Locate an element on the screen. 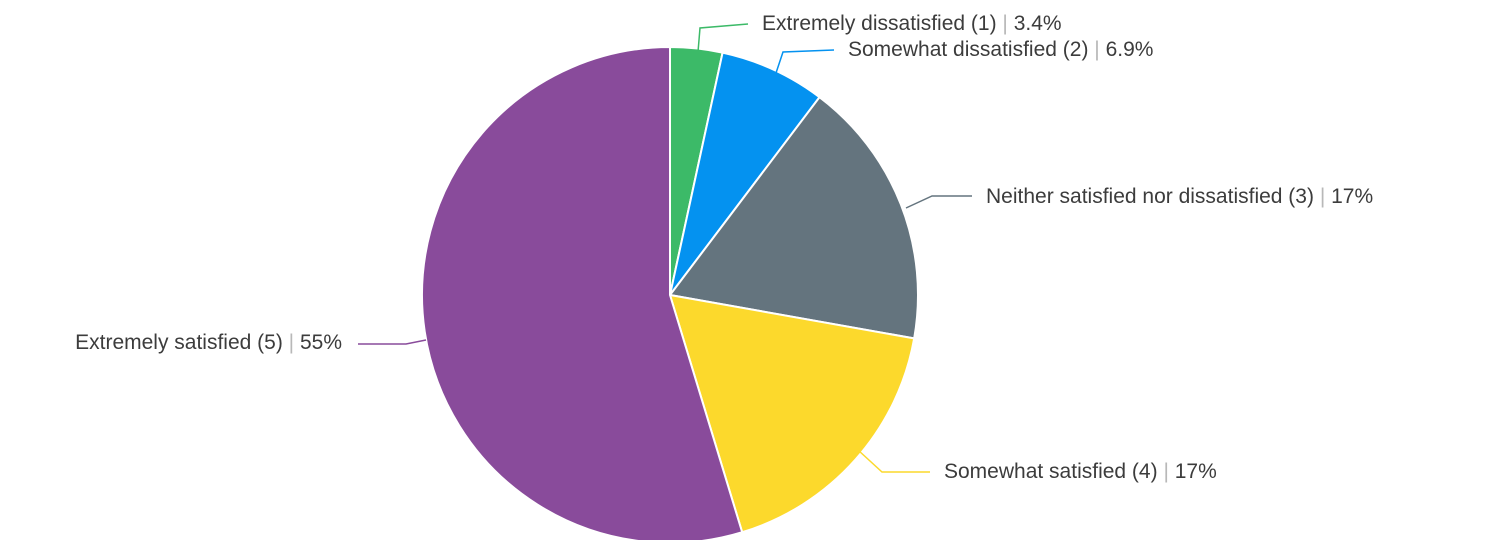 This screenshot has height=540, width=1487. slice-percent-label: 3.4% is located at coordinates (1038, 23).